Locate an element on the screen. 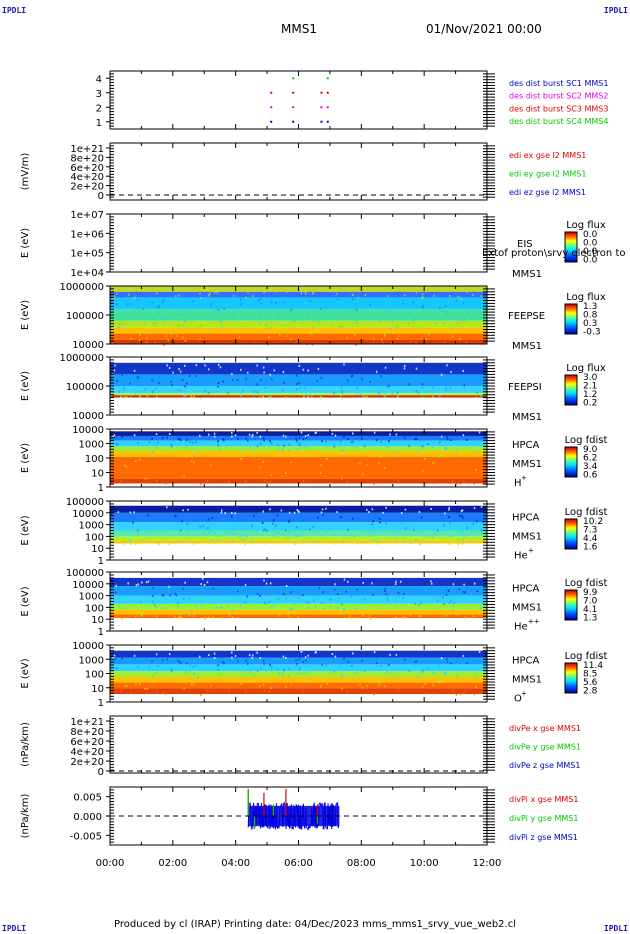 The width and height of the screenshot is (630, 934). feepsi-band is located at coordinates (298, 406).